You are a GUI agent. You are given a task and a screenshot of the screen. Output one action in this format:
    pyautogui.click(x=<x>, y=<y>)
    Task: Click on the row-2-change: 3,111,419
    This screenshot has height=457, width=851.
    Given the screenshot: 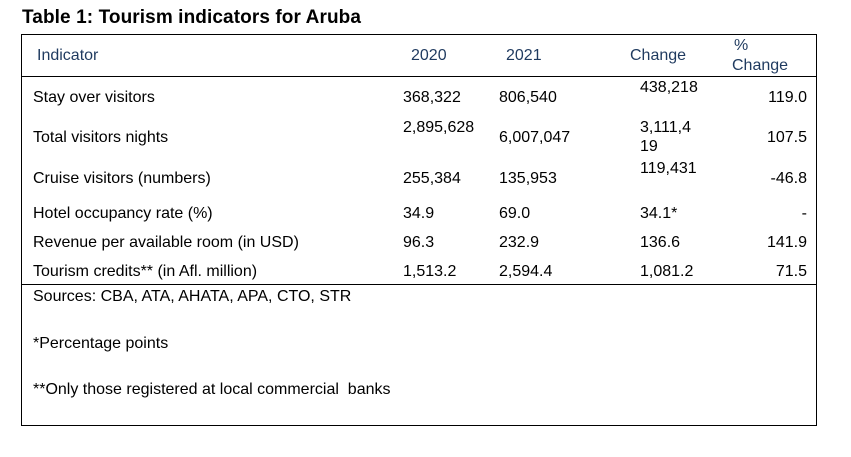 What is the action you would take?
    pyautogui.click(x=666, y=137)
    